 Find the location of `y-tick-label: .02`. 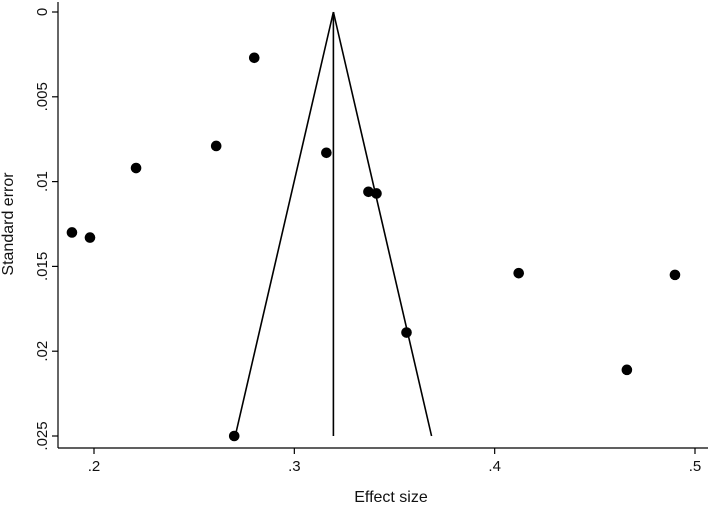

y-tick-label: .02 is located at coordinates (42, 351).